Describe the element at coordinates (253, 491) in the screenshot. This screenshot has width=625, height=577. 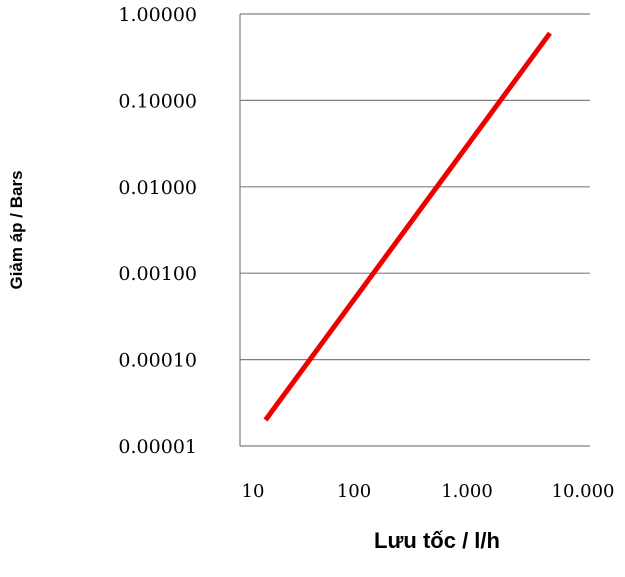
I see `x-tick-label-0: 10` at that location.